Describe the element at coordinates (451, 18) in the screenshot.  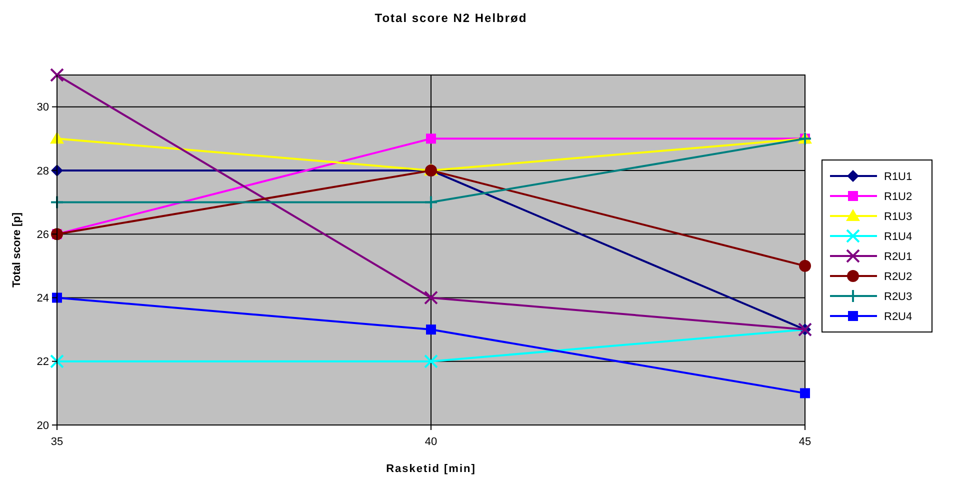
I see `chart-title: Total score N2 Helbrød` at that location.